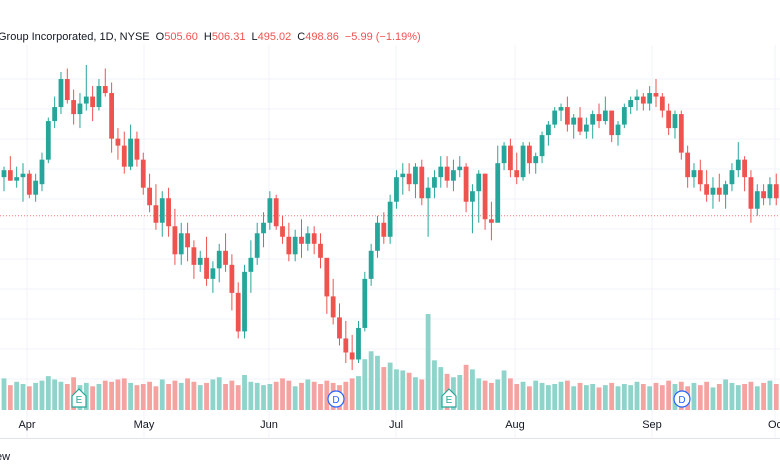 The height and width of the screenshot is (470, 780). I want to click on event-marker-label: D, so click(681, 400).